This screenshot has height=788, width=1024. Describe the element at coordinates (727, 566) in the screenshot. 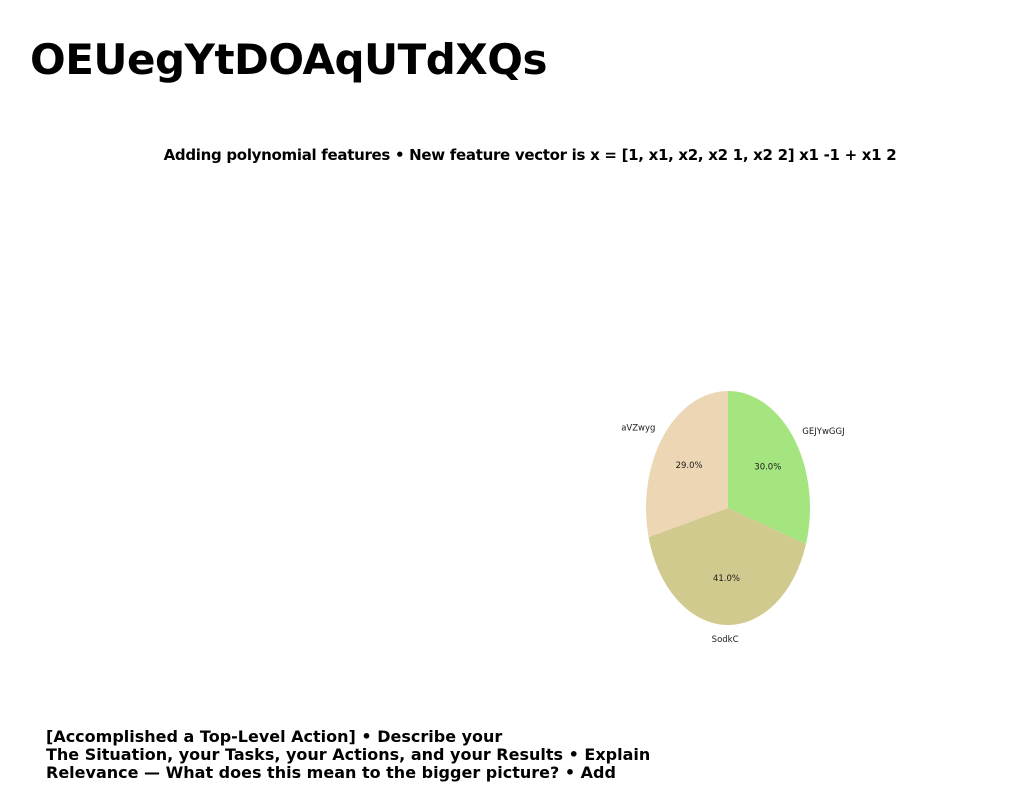

I see `pie-slice-sodkc` at that location.